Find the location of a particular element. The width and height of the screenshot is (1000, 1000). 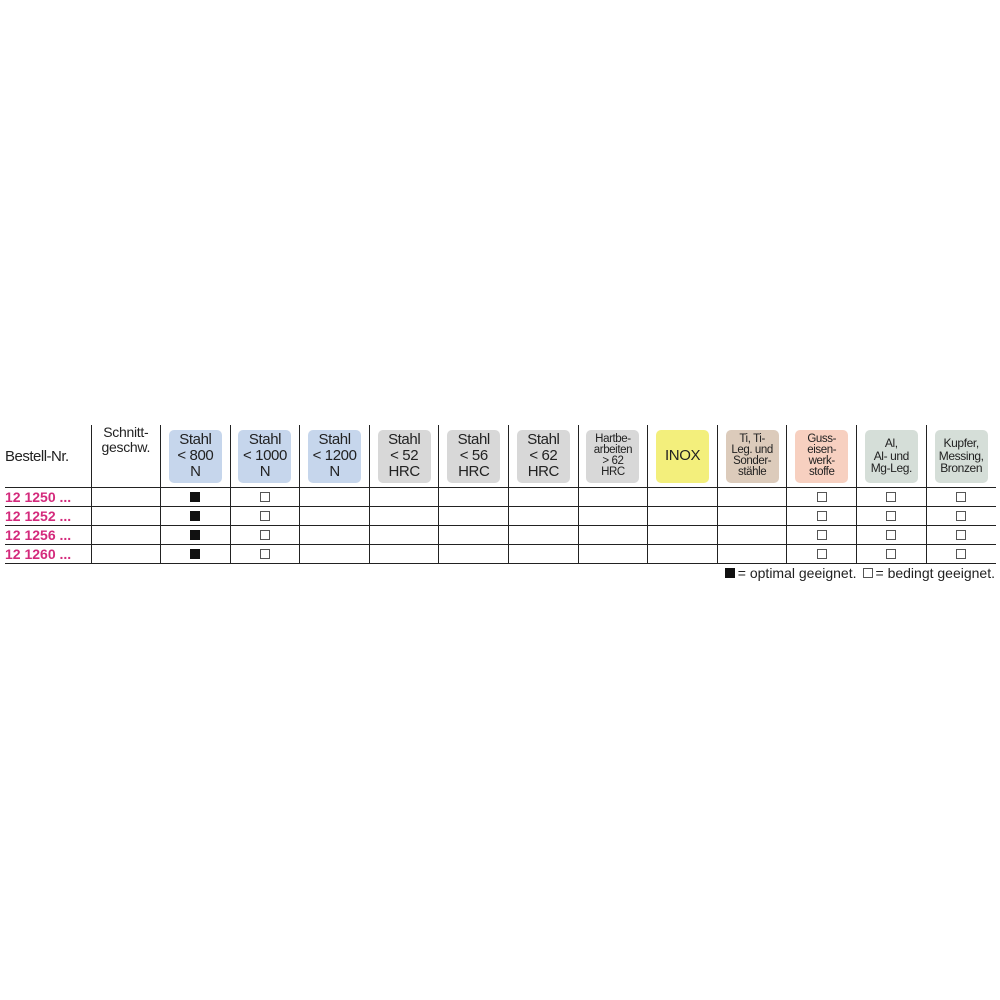

material-header: Stahl < 62 HRC is located at coordinates (543, 456).